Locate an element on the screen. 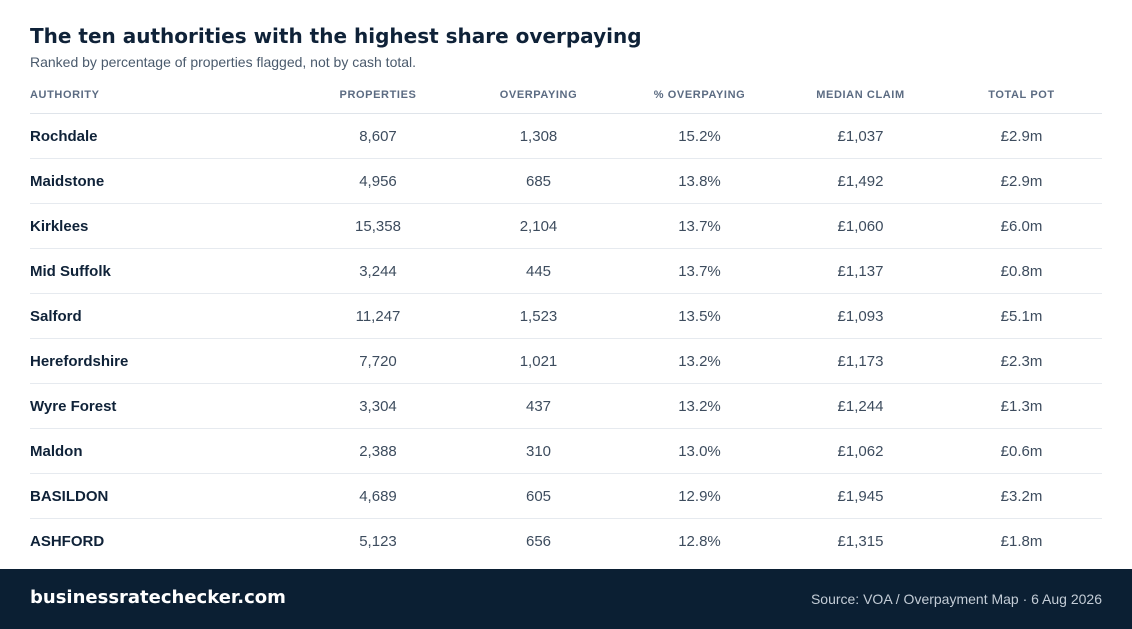  column-header-percent-overpaying: % OVERPAYING is located at coordinates (699, 95).